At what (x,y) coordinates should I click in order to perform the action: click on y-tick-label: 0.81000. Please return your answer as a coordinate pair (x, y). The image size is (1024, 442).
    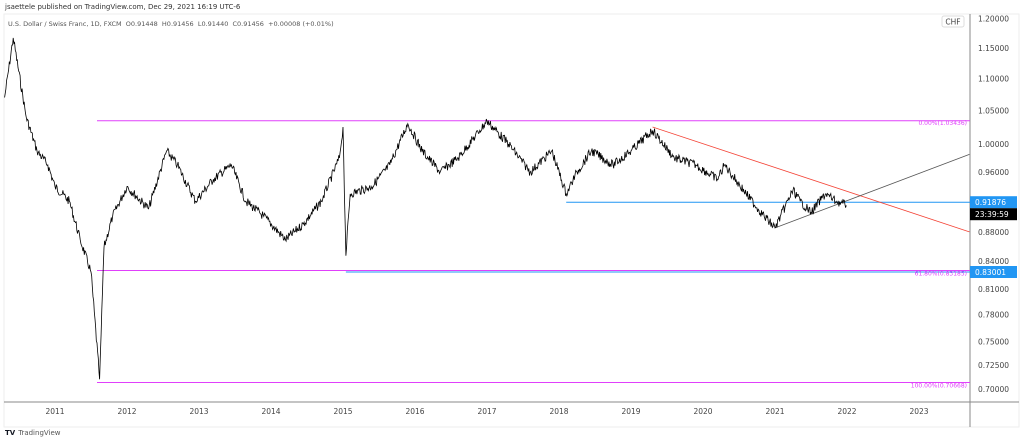
    Looking at the image, I should click on (993, 289).